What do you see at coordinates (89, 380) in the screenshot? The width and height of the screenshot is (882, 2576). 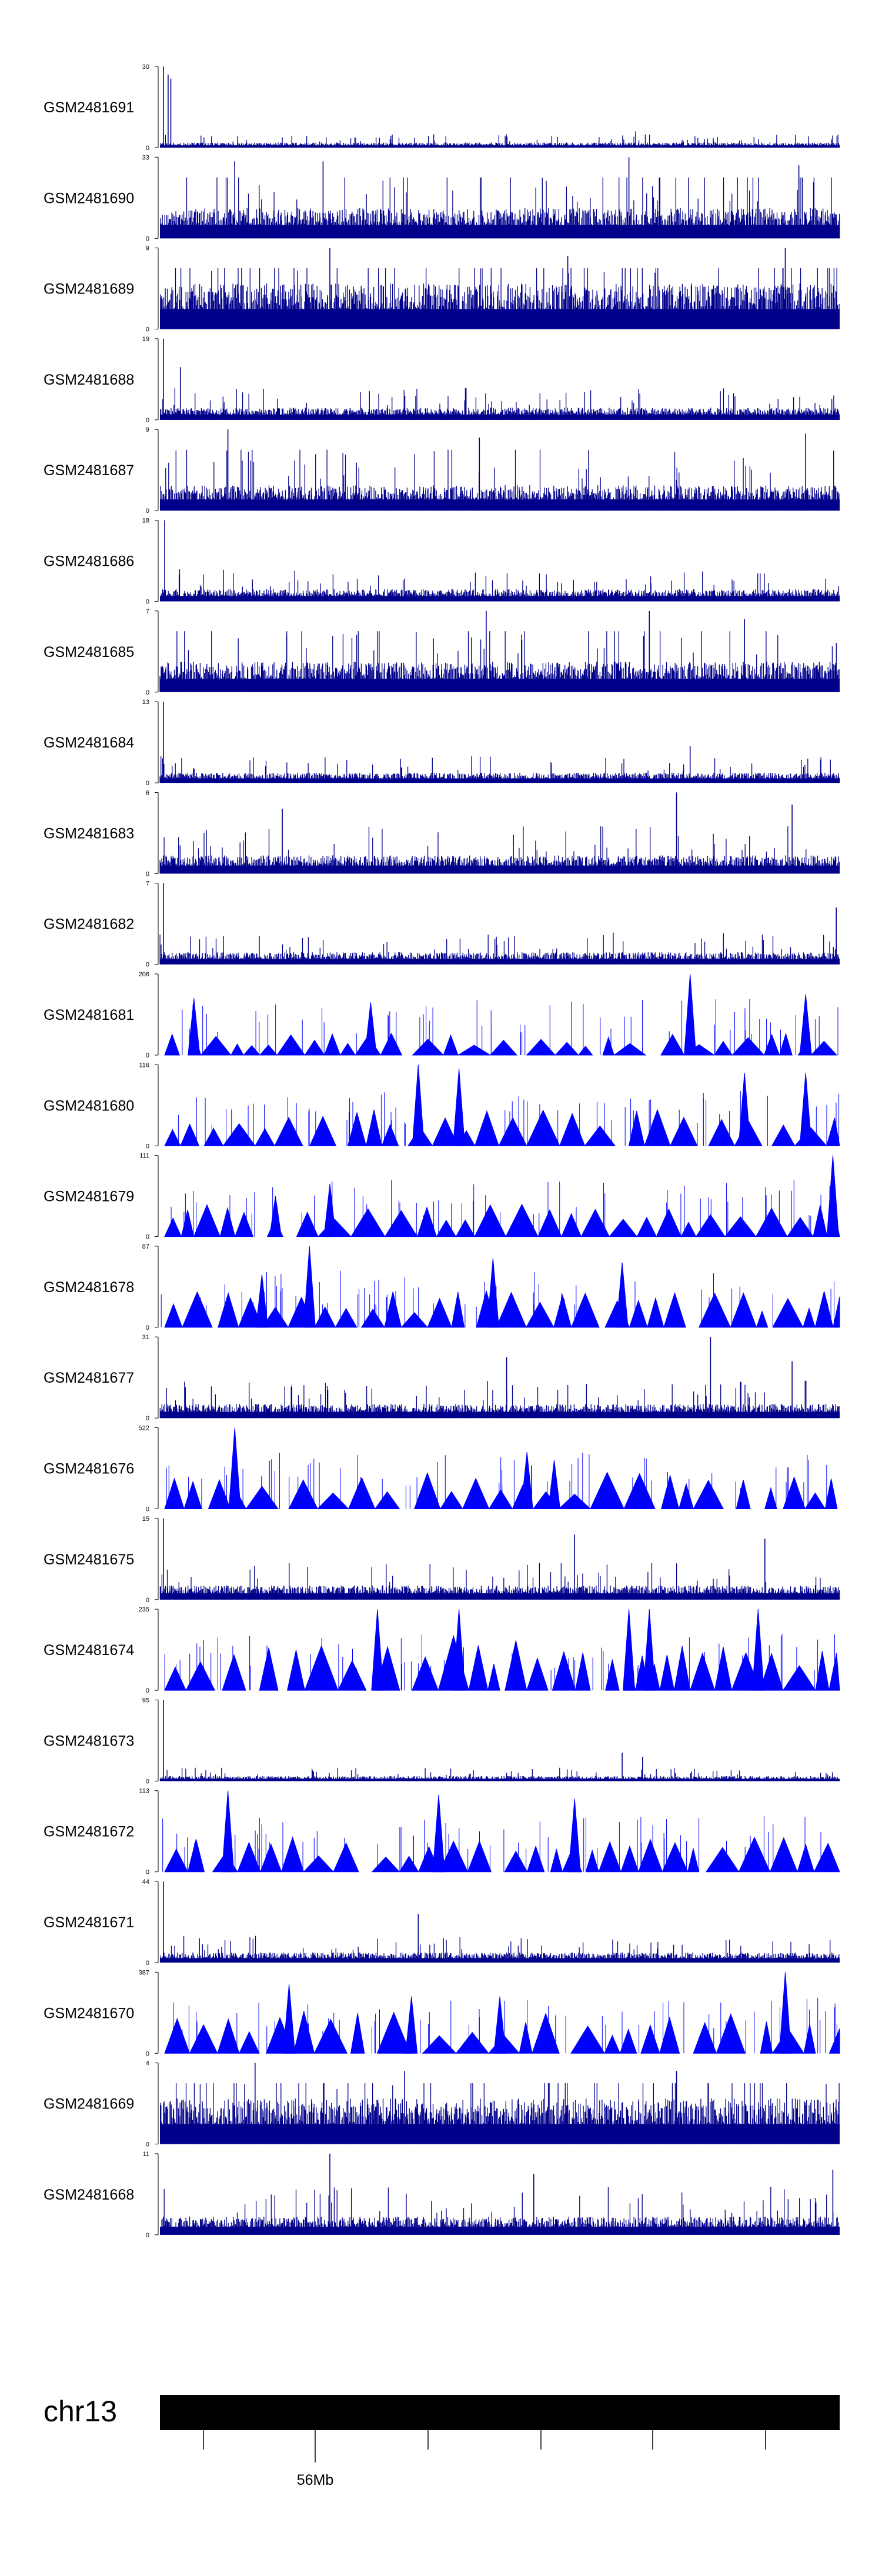 I see `track-label: GSM2481688` at bounding box center [89, 380].